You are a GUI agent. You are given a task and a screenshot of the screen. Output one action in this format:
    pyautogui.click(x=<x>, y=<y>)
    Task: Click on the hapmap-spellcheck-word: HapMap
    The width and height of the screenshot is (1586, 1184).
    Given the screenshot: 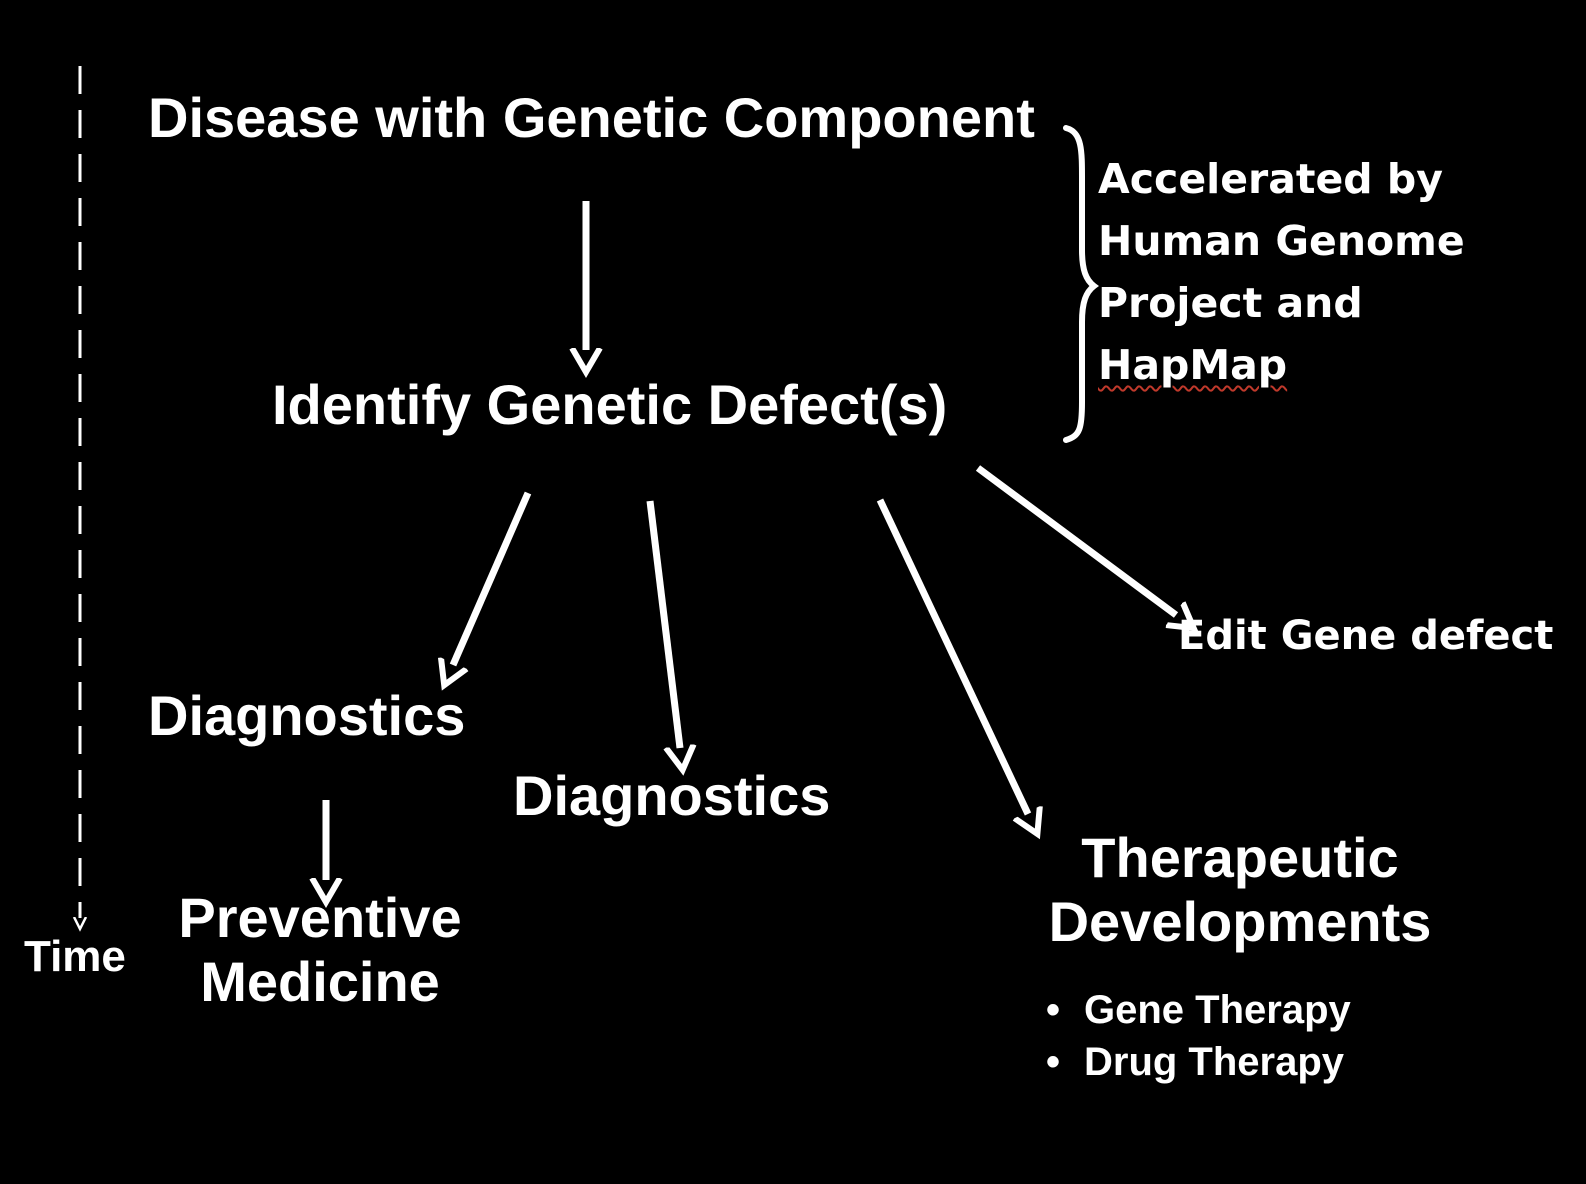 What is the action you would take?
    pyautogui.click(x=1193, y=365)
    